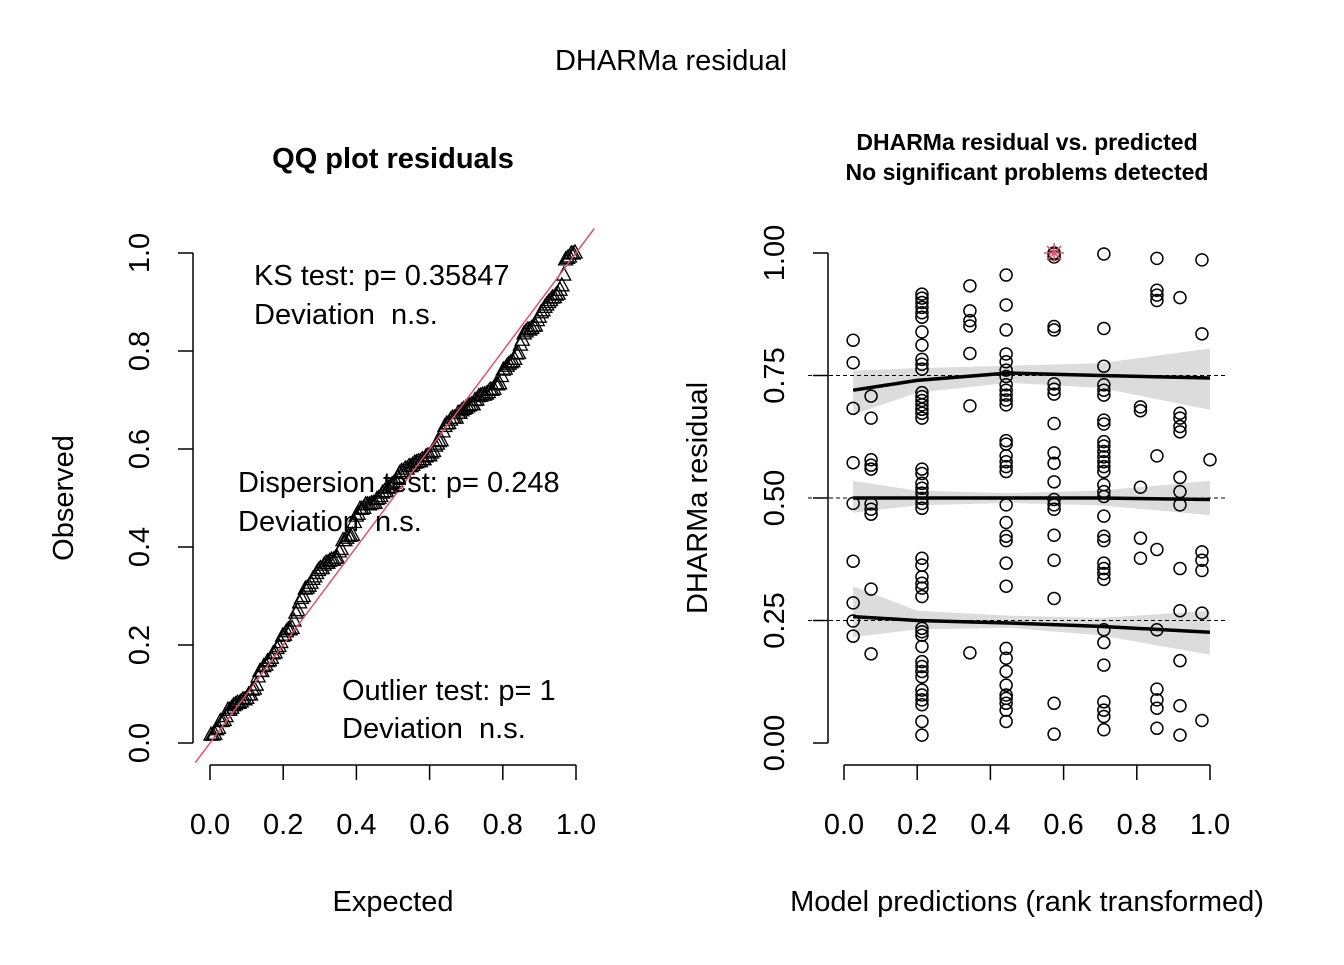  Describe the element at coordinates (449, 691) in the screenshot. I see `outlier-test-text: Outlier test: p= 1` at that location.